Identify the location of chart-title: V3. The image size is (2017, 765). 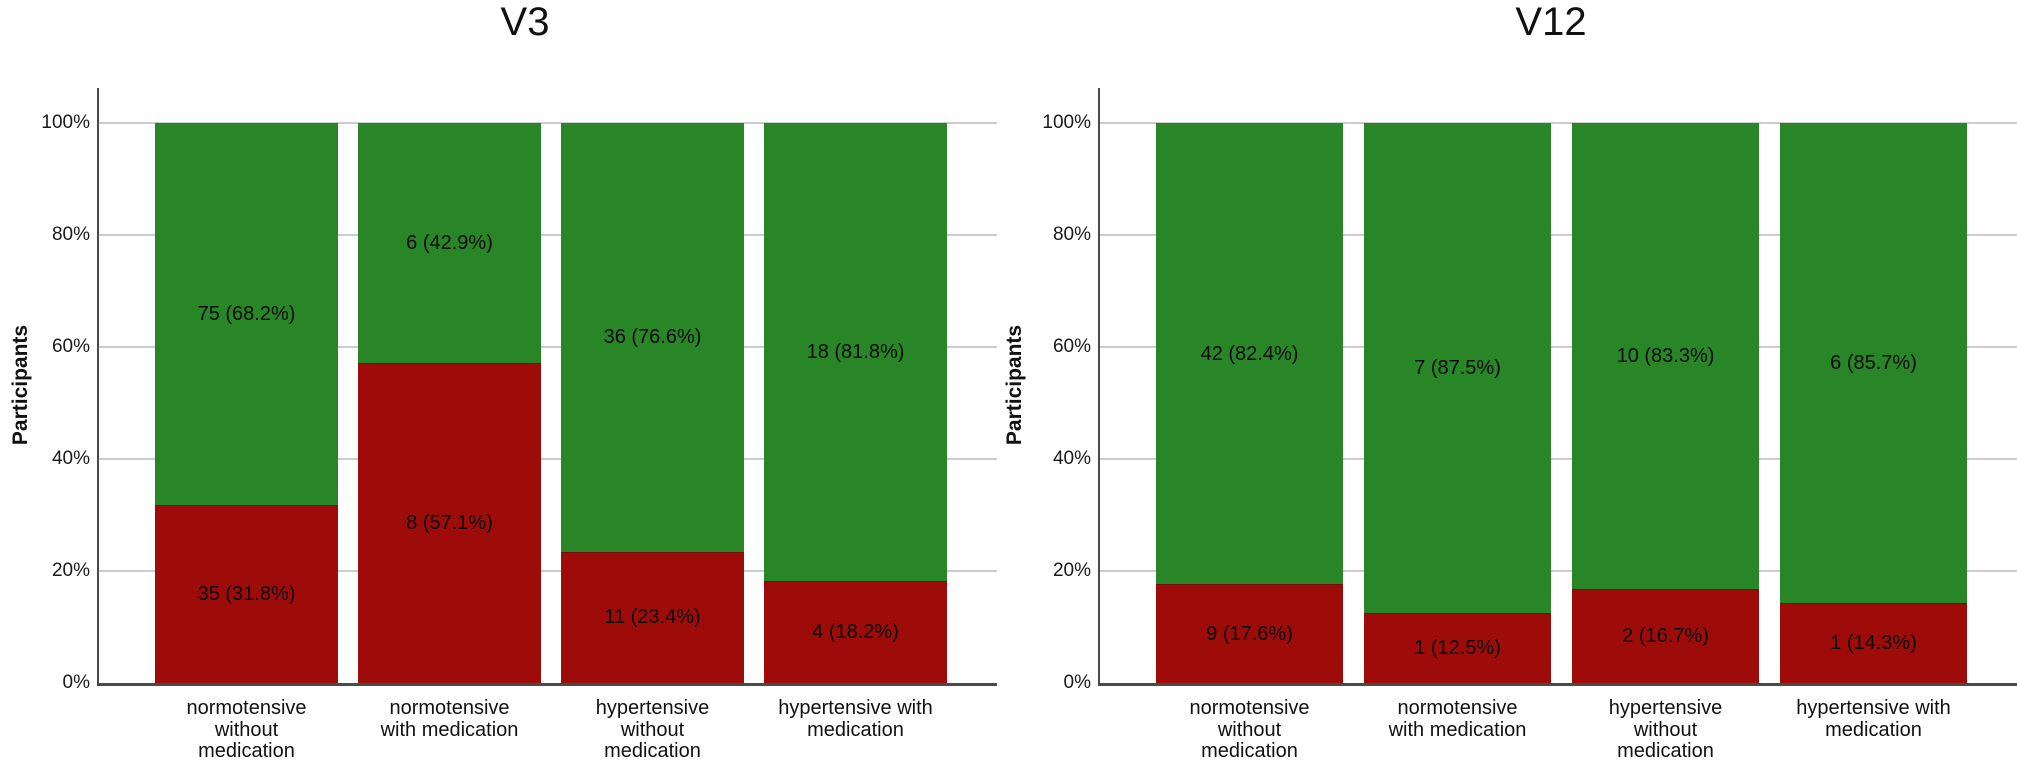
(525, 22).